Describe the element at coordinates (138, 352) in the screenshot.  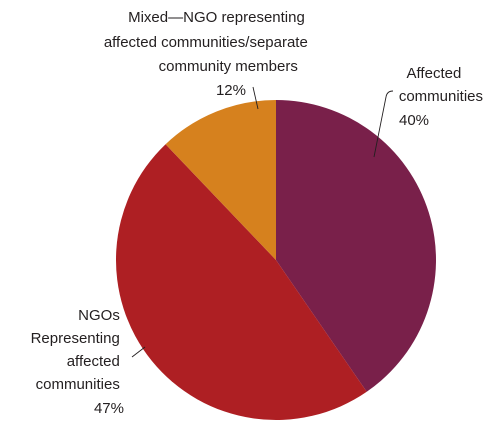
I see `leader-line-ngos` at that location.